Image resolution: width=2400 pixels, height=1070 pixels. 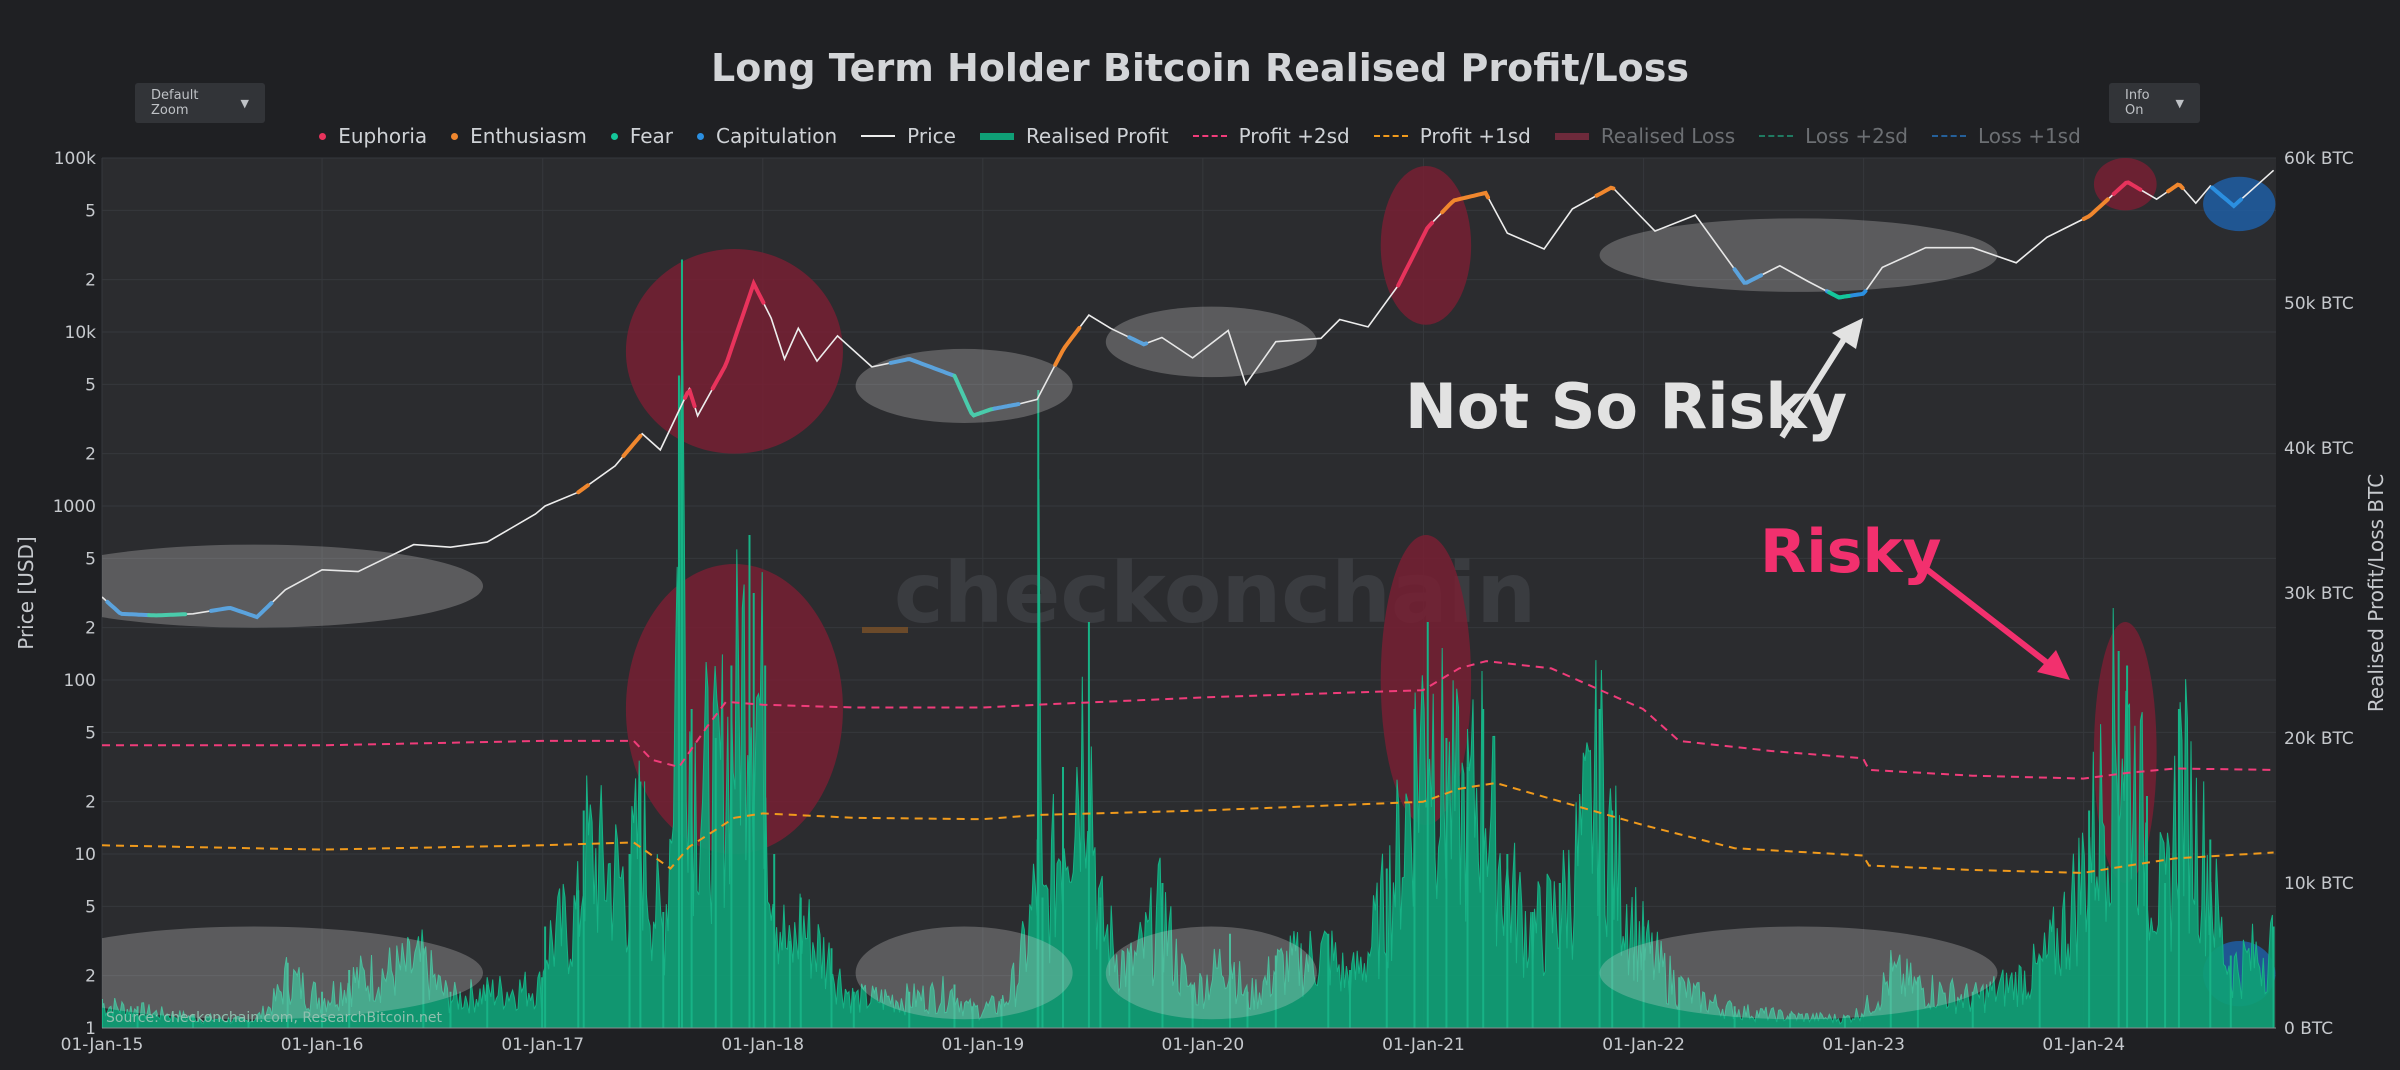 What do you see at coordinates (931, 136) in the screenshot?
I see `legend-label: Price` at bounding box center [931, 136].